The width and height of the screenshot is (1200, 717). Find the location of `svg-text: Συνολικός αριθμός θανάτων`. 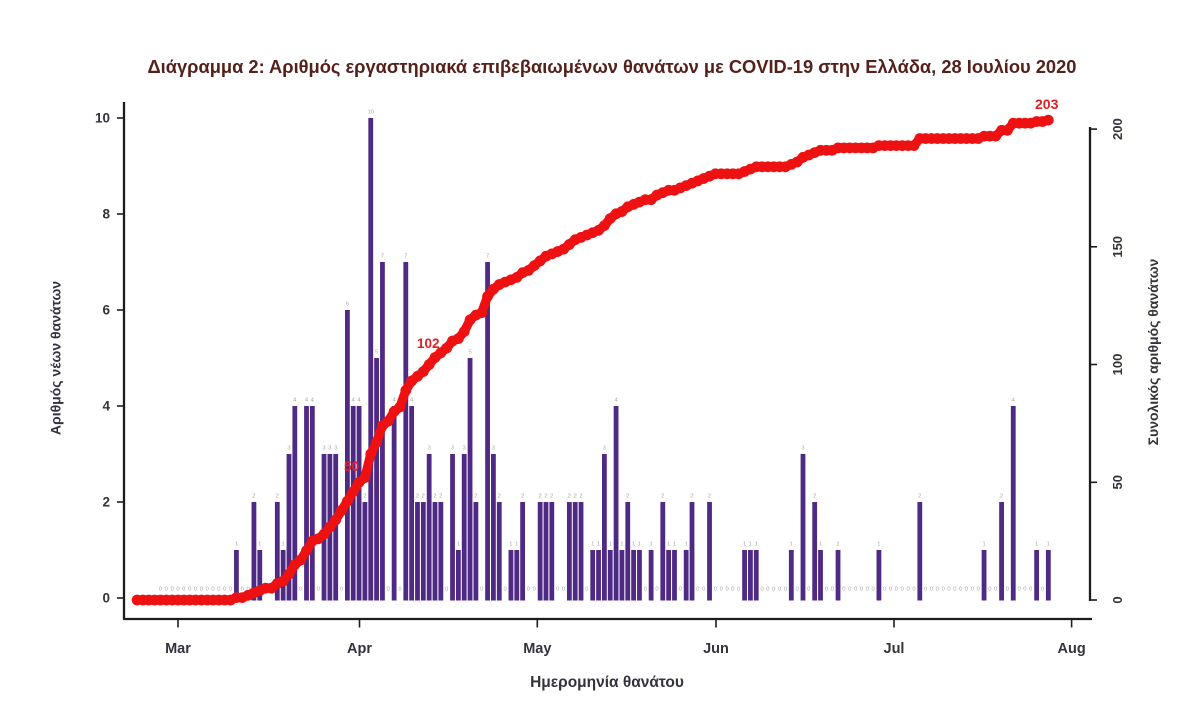

svg-text: Συνολικός αριθμός θανάτων is located at coordinates (1153, 351).